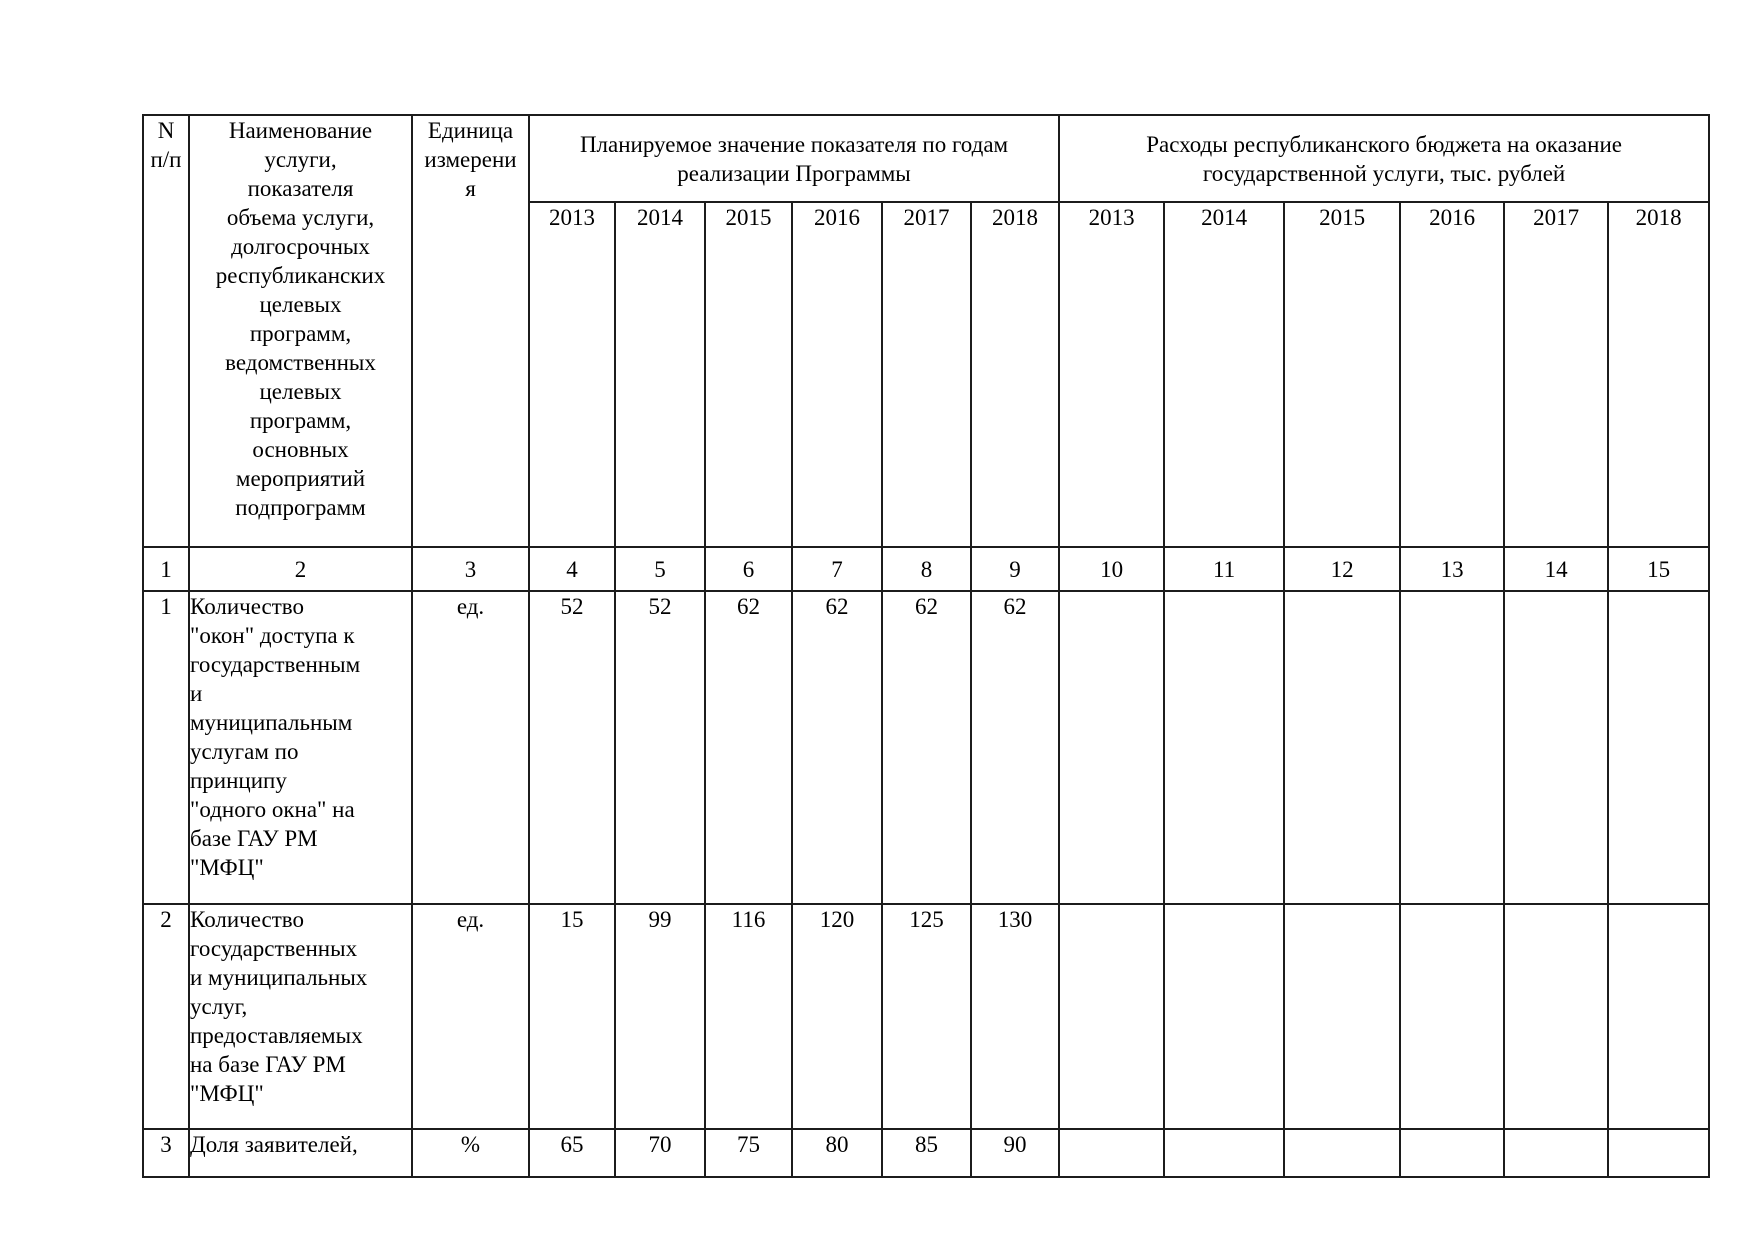 Image resolution: width=1754 pixels, height=1240 pixels. I want to click on planned-value-cell: 130, so click(1015, 1016).